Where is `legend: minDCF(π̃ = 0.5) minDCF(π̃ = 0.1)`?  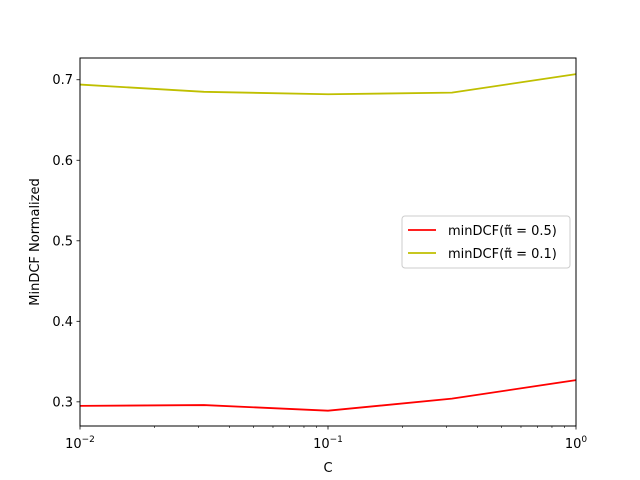
legend: minDCF(π̃ = 0.5) minDCF(π̃ = 0.1) is located at coordinates (486, 242).